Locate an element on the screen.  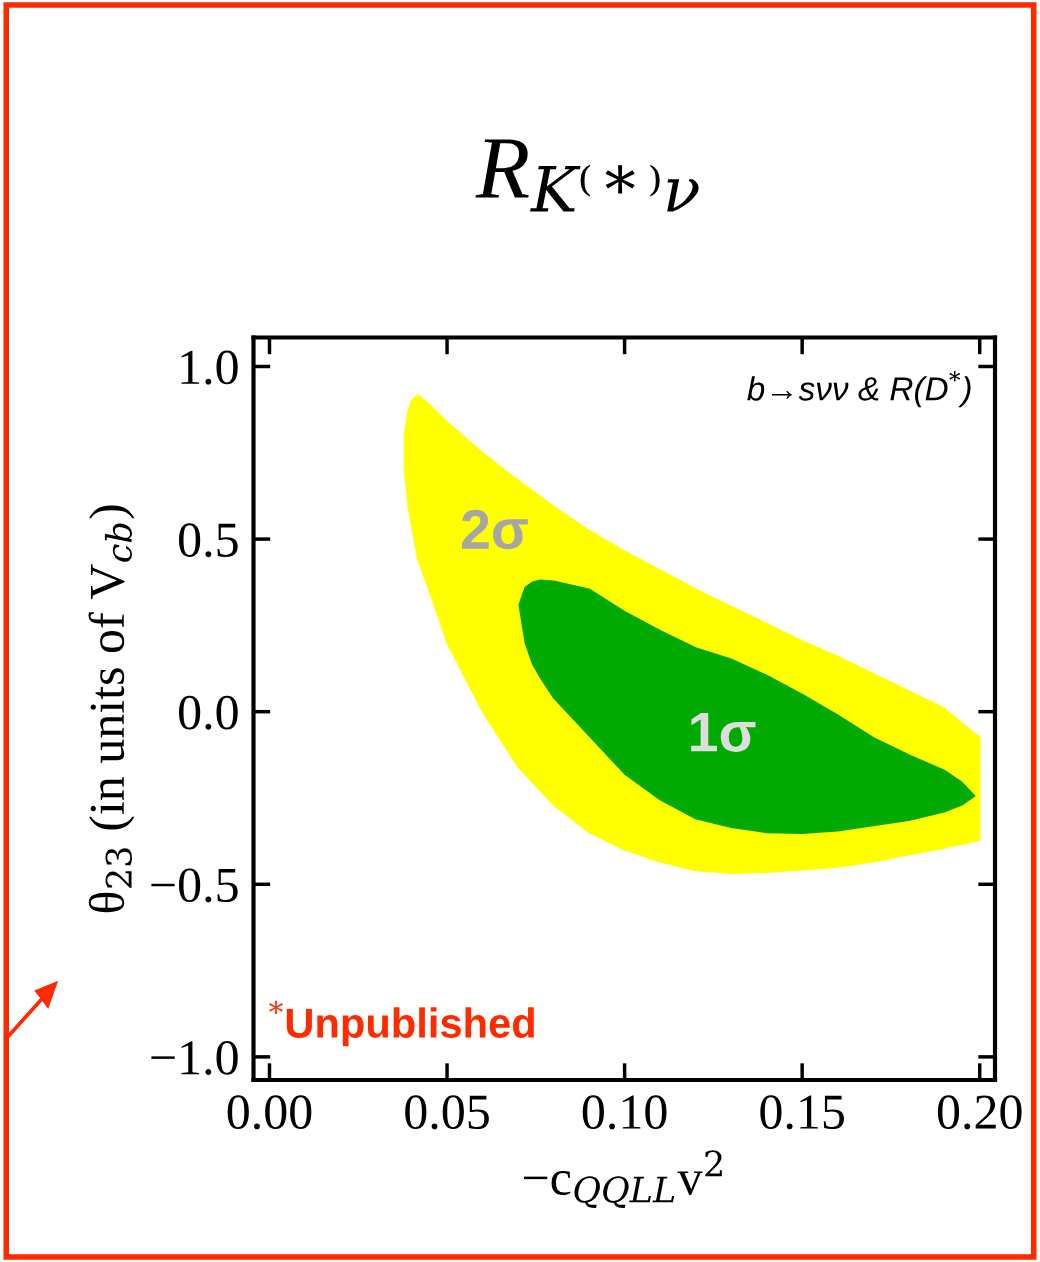
chart-title: R$_{K⁽*⁾ν}$ is located at coordinates (587, 175).